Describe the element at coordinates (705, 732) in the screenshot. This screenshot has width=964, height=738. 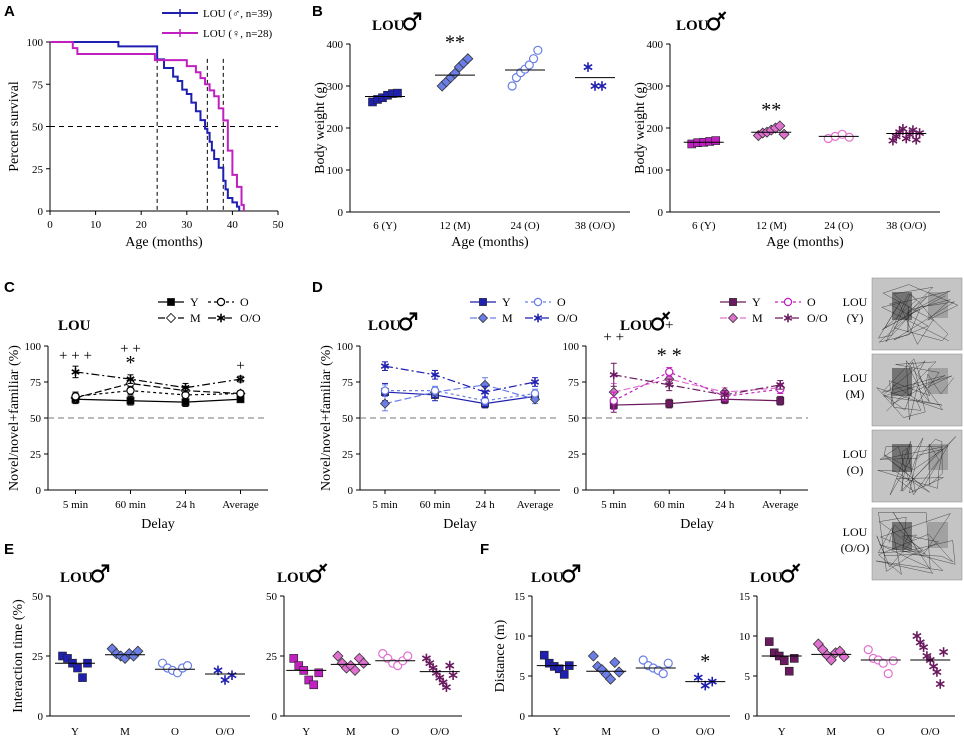
I see `category-label: O/O` at that location.